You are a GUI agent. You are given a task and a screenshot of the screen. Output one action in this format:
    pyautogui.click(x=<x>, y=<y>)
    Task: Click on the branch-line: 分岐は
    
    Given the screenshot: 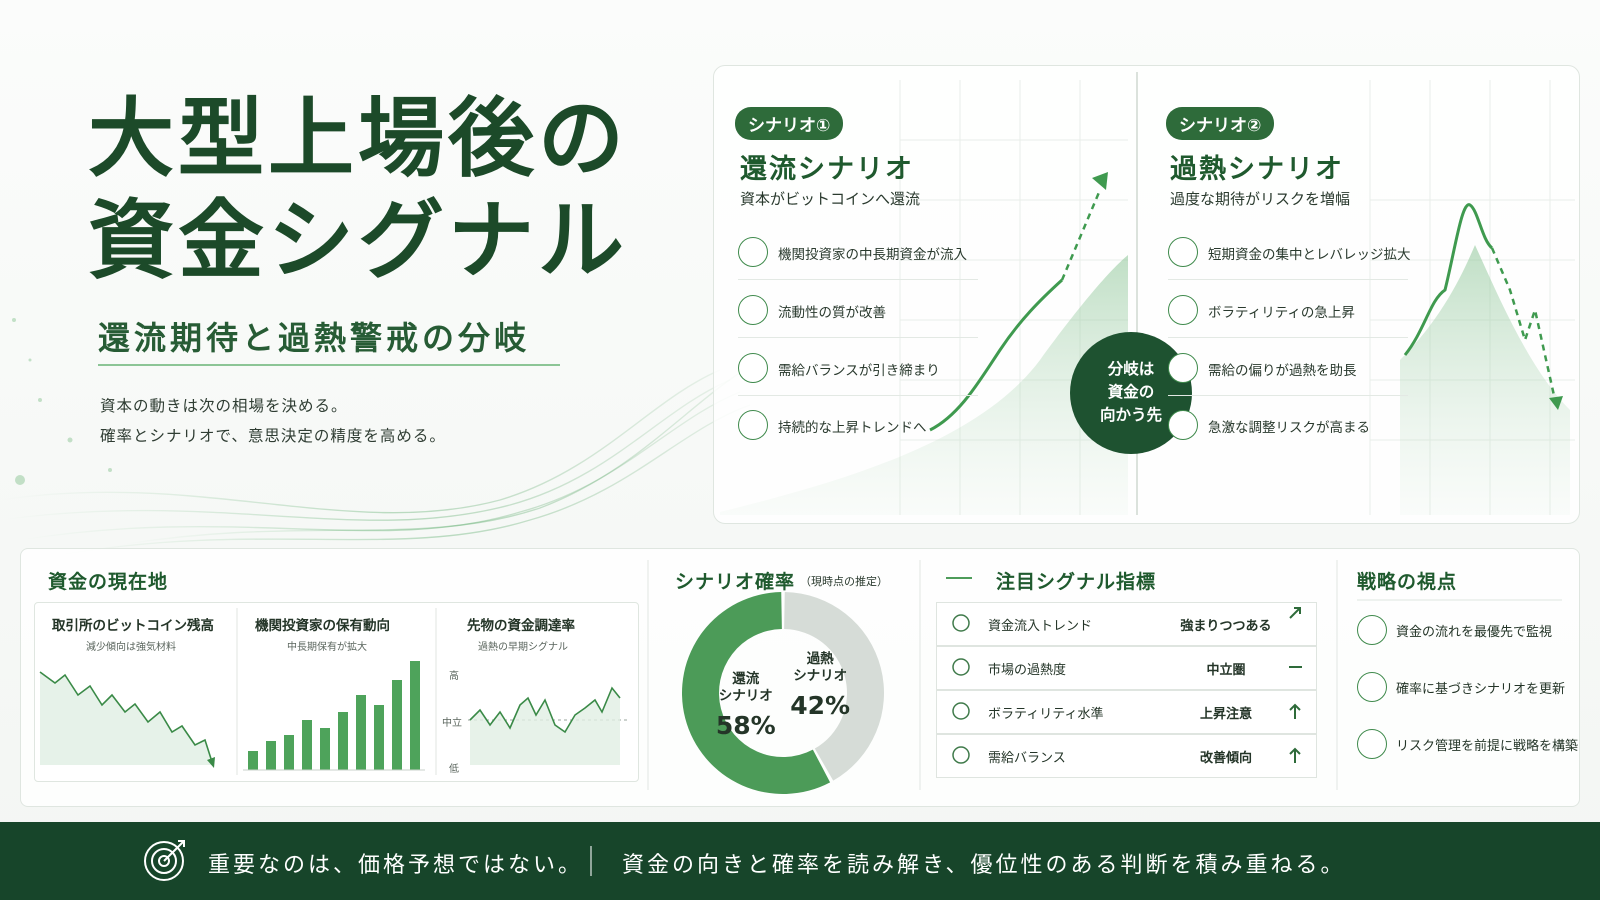 What is the action you would take?
    pyautogui.click(x=1131, y=369)
    